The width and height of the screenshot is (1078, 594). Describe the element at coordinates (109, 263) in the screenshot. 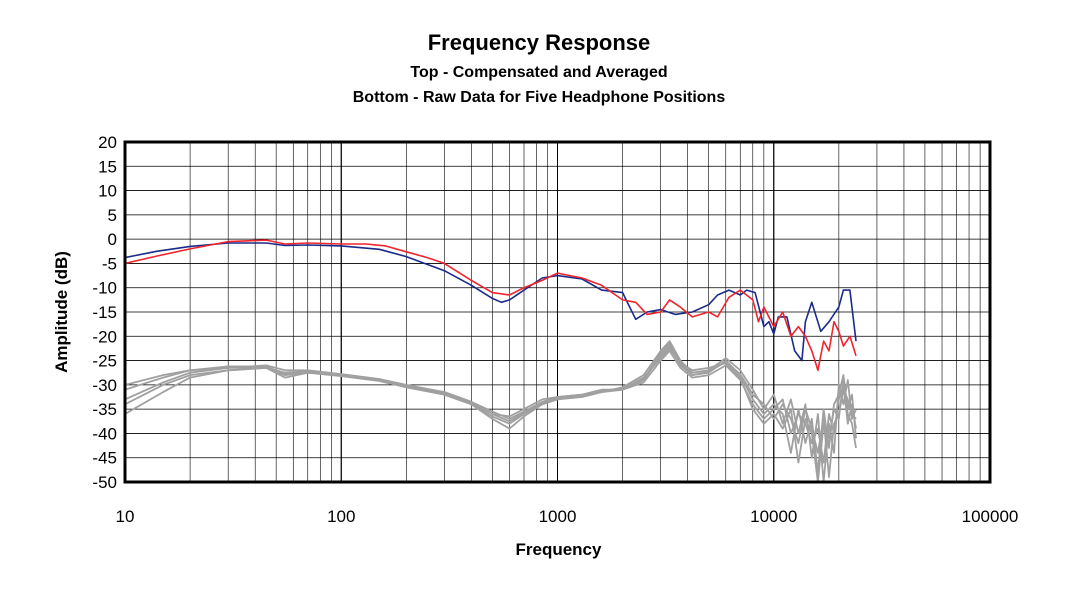

I see `y-tick-label: -5` at that location.